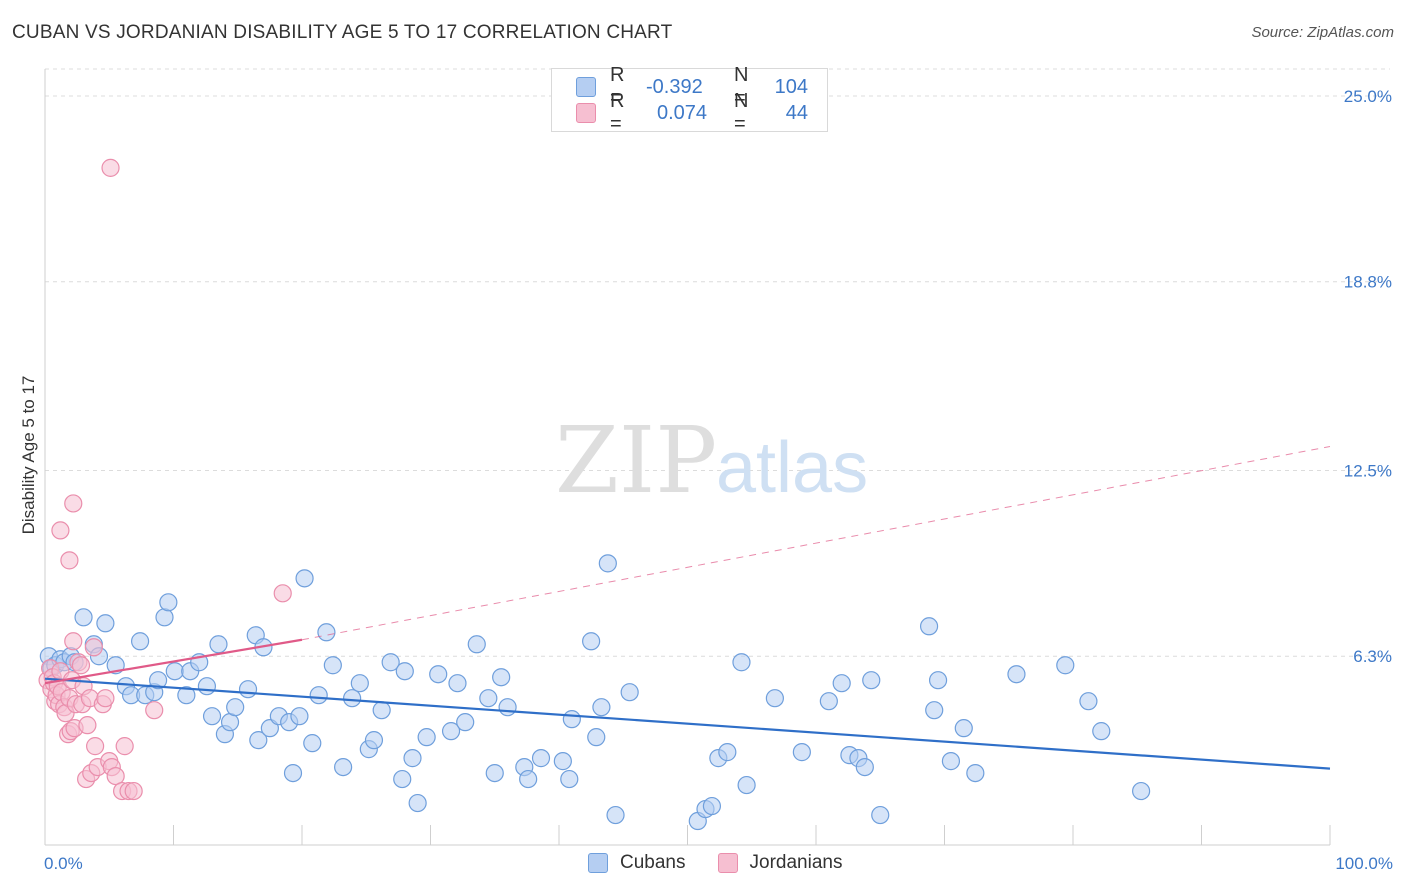  What do you see at coordinates (28, 455) in the screenshot?
I see `y-axis-label: Disability Age 5 to 17` at bounding box center [28, 455].